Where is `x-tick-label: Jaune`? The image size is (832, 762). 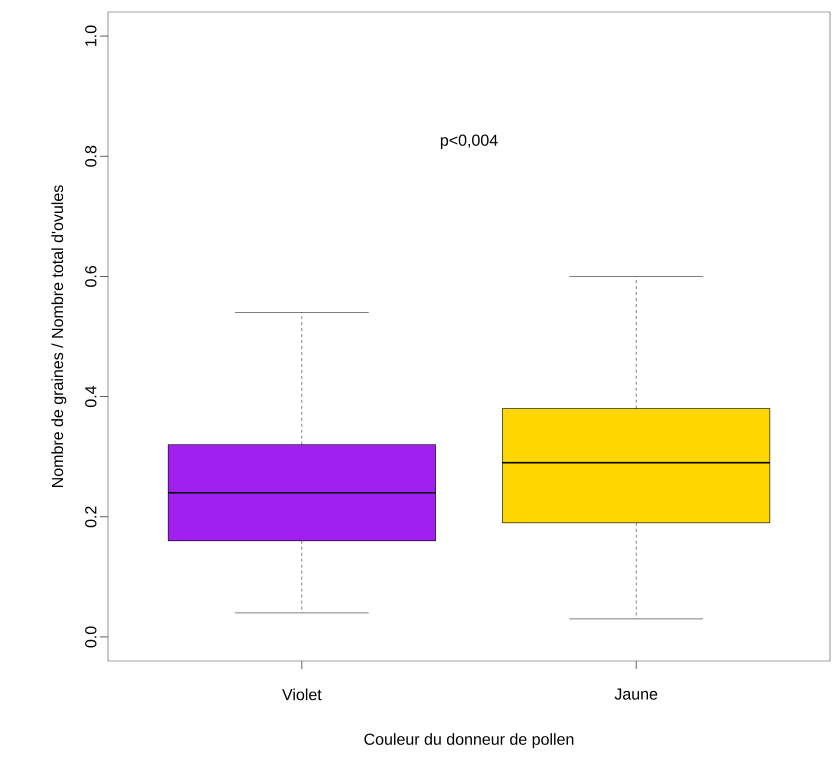
x-tick-label: Jaune is located at coordinates (636, 694).